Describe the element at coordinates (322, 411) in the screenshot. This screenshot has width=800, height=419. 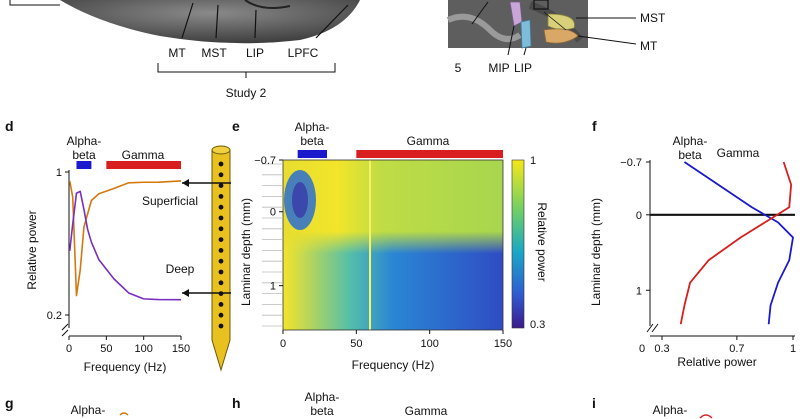
I see `band-label-beta-h: beta` at that location.